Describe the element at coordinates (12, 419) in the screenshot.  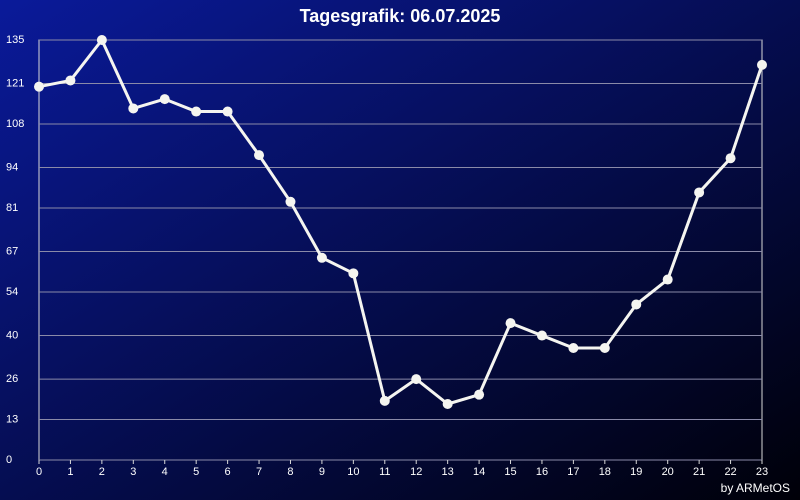
I see `y-tick-label: 13` at that location.